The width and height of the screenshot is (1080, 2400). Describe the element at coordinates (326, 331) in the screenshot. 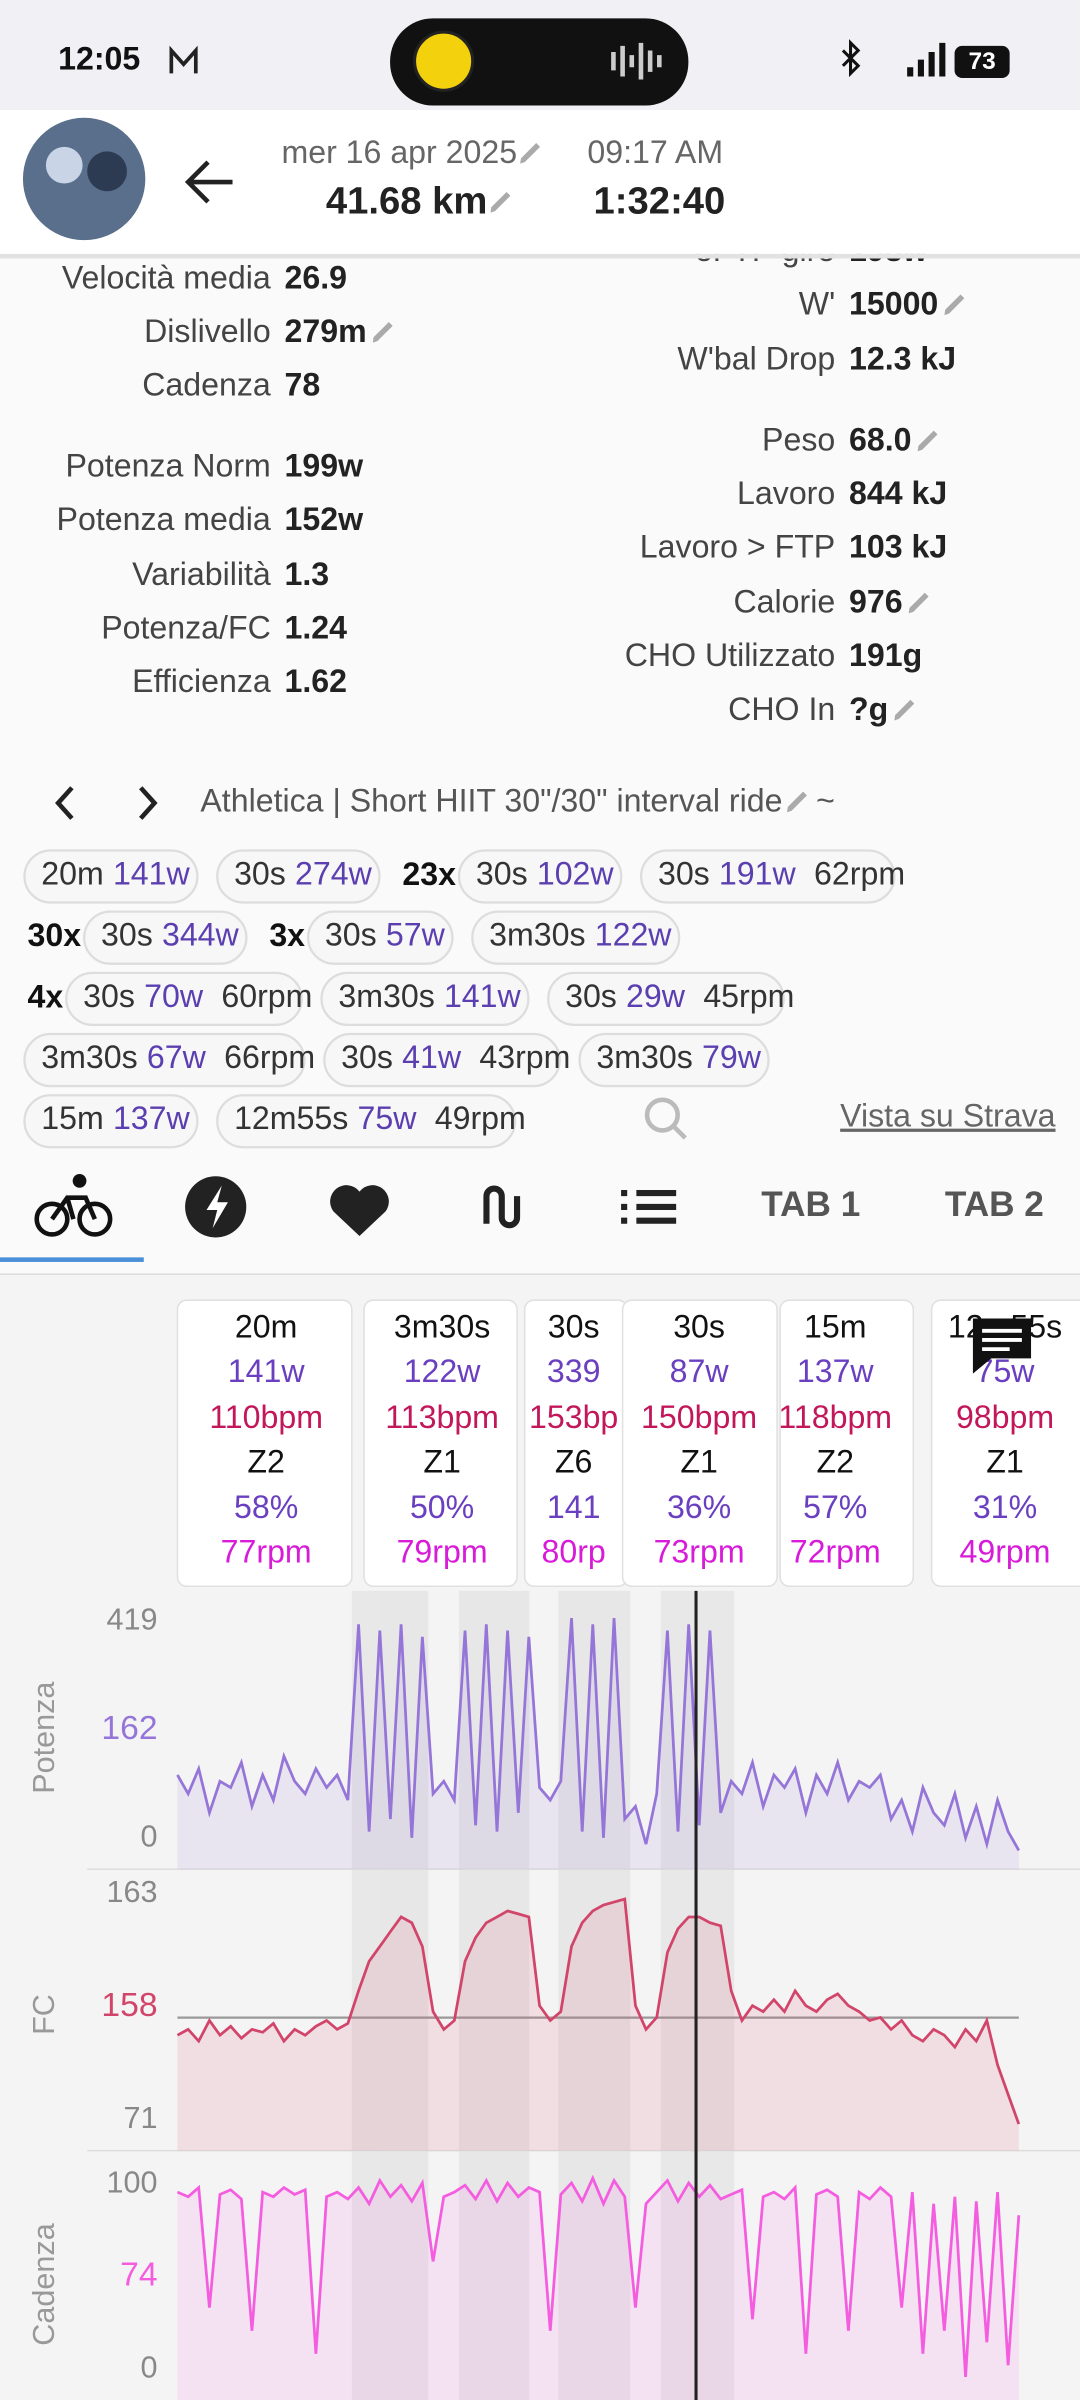

I see `stat-value: 279m` at that location.